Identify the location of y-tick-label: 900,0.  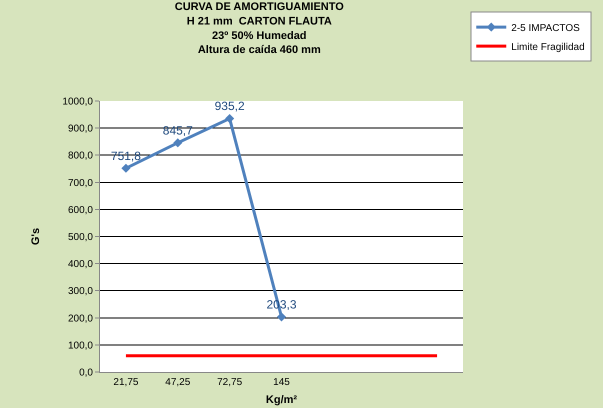
(81, 129).